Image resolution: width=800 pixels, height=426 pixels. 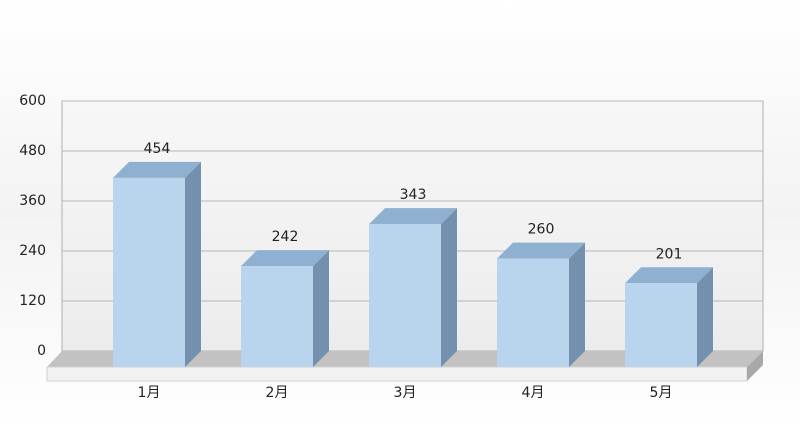 I want to click on value-label: 201, so click(x=669, y=254).